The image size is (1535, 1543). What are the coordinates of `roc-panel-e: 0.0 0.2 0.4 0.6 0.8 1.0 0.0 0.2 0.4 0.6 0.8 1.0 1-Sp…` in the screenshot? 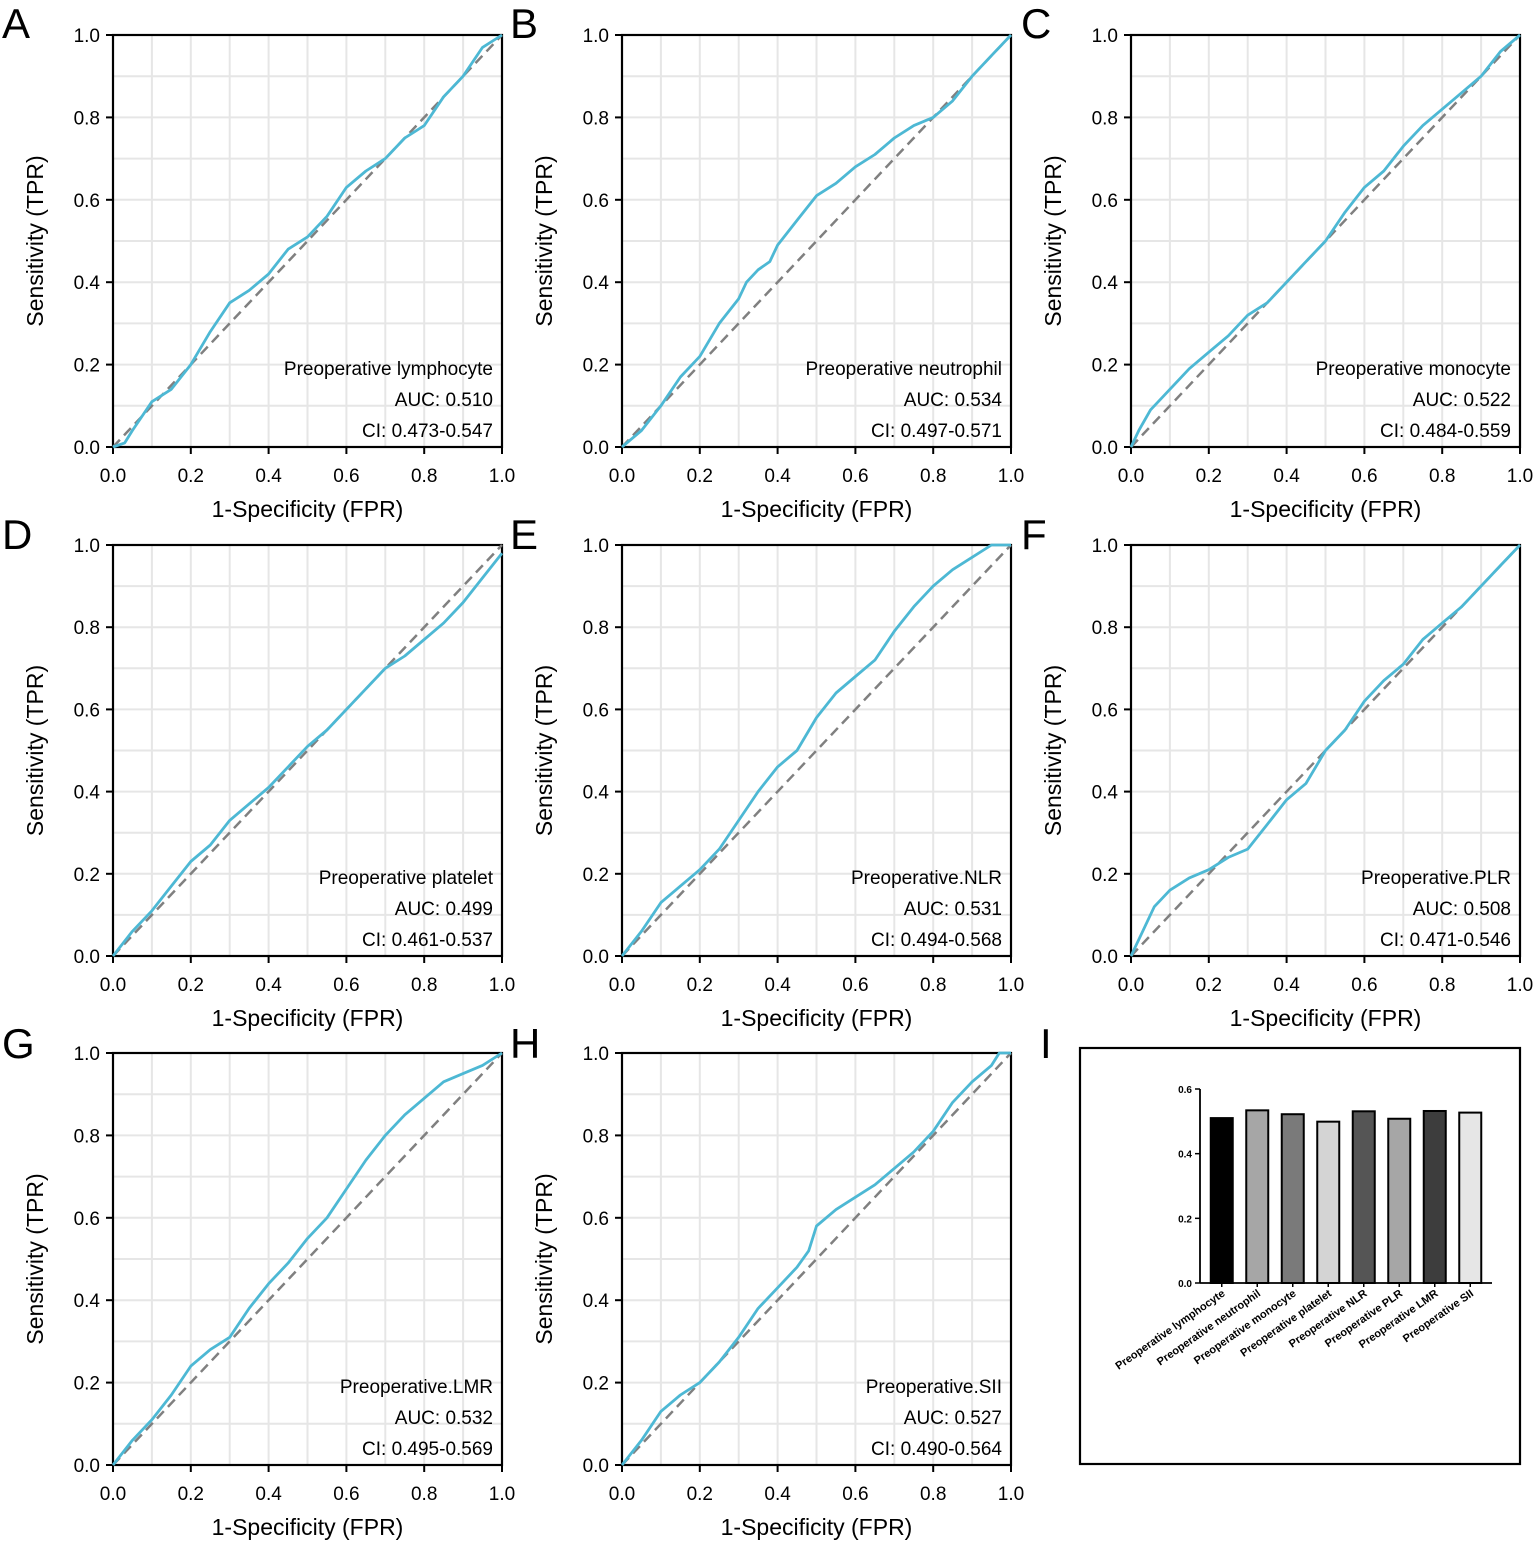 It's located at (777, 783).